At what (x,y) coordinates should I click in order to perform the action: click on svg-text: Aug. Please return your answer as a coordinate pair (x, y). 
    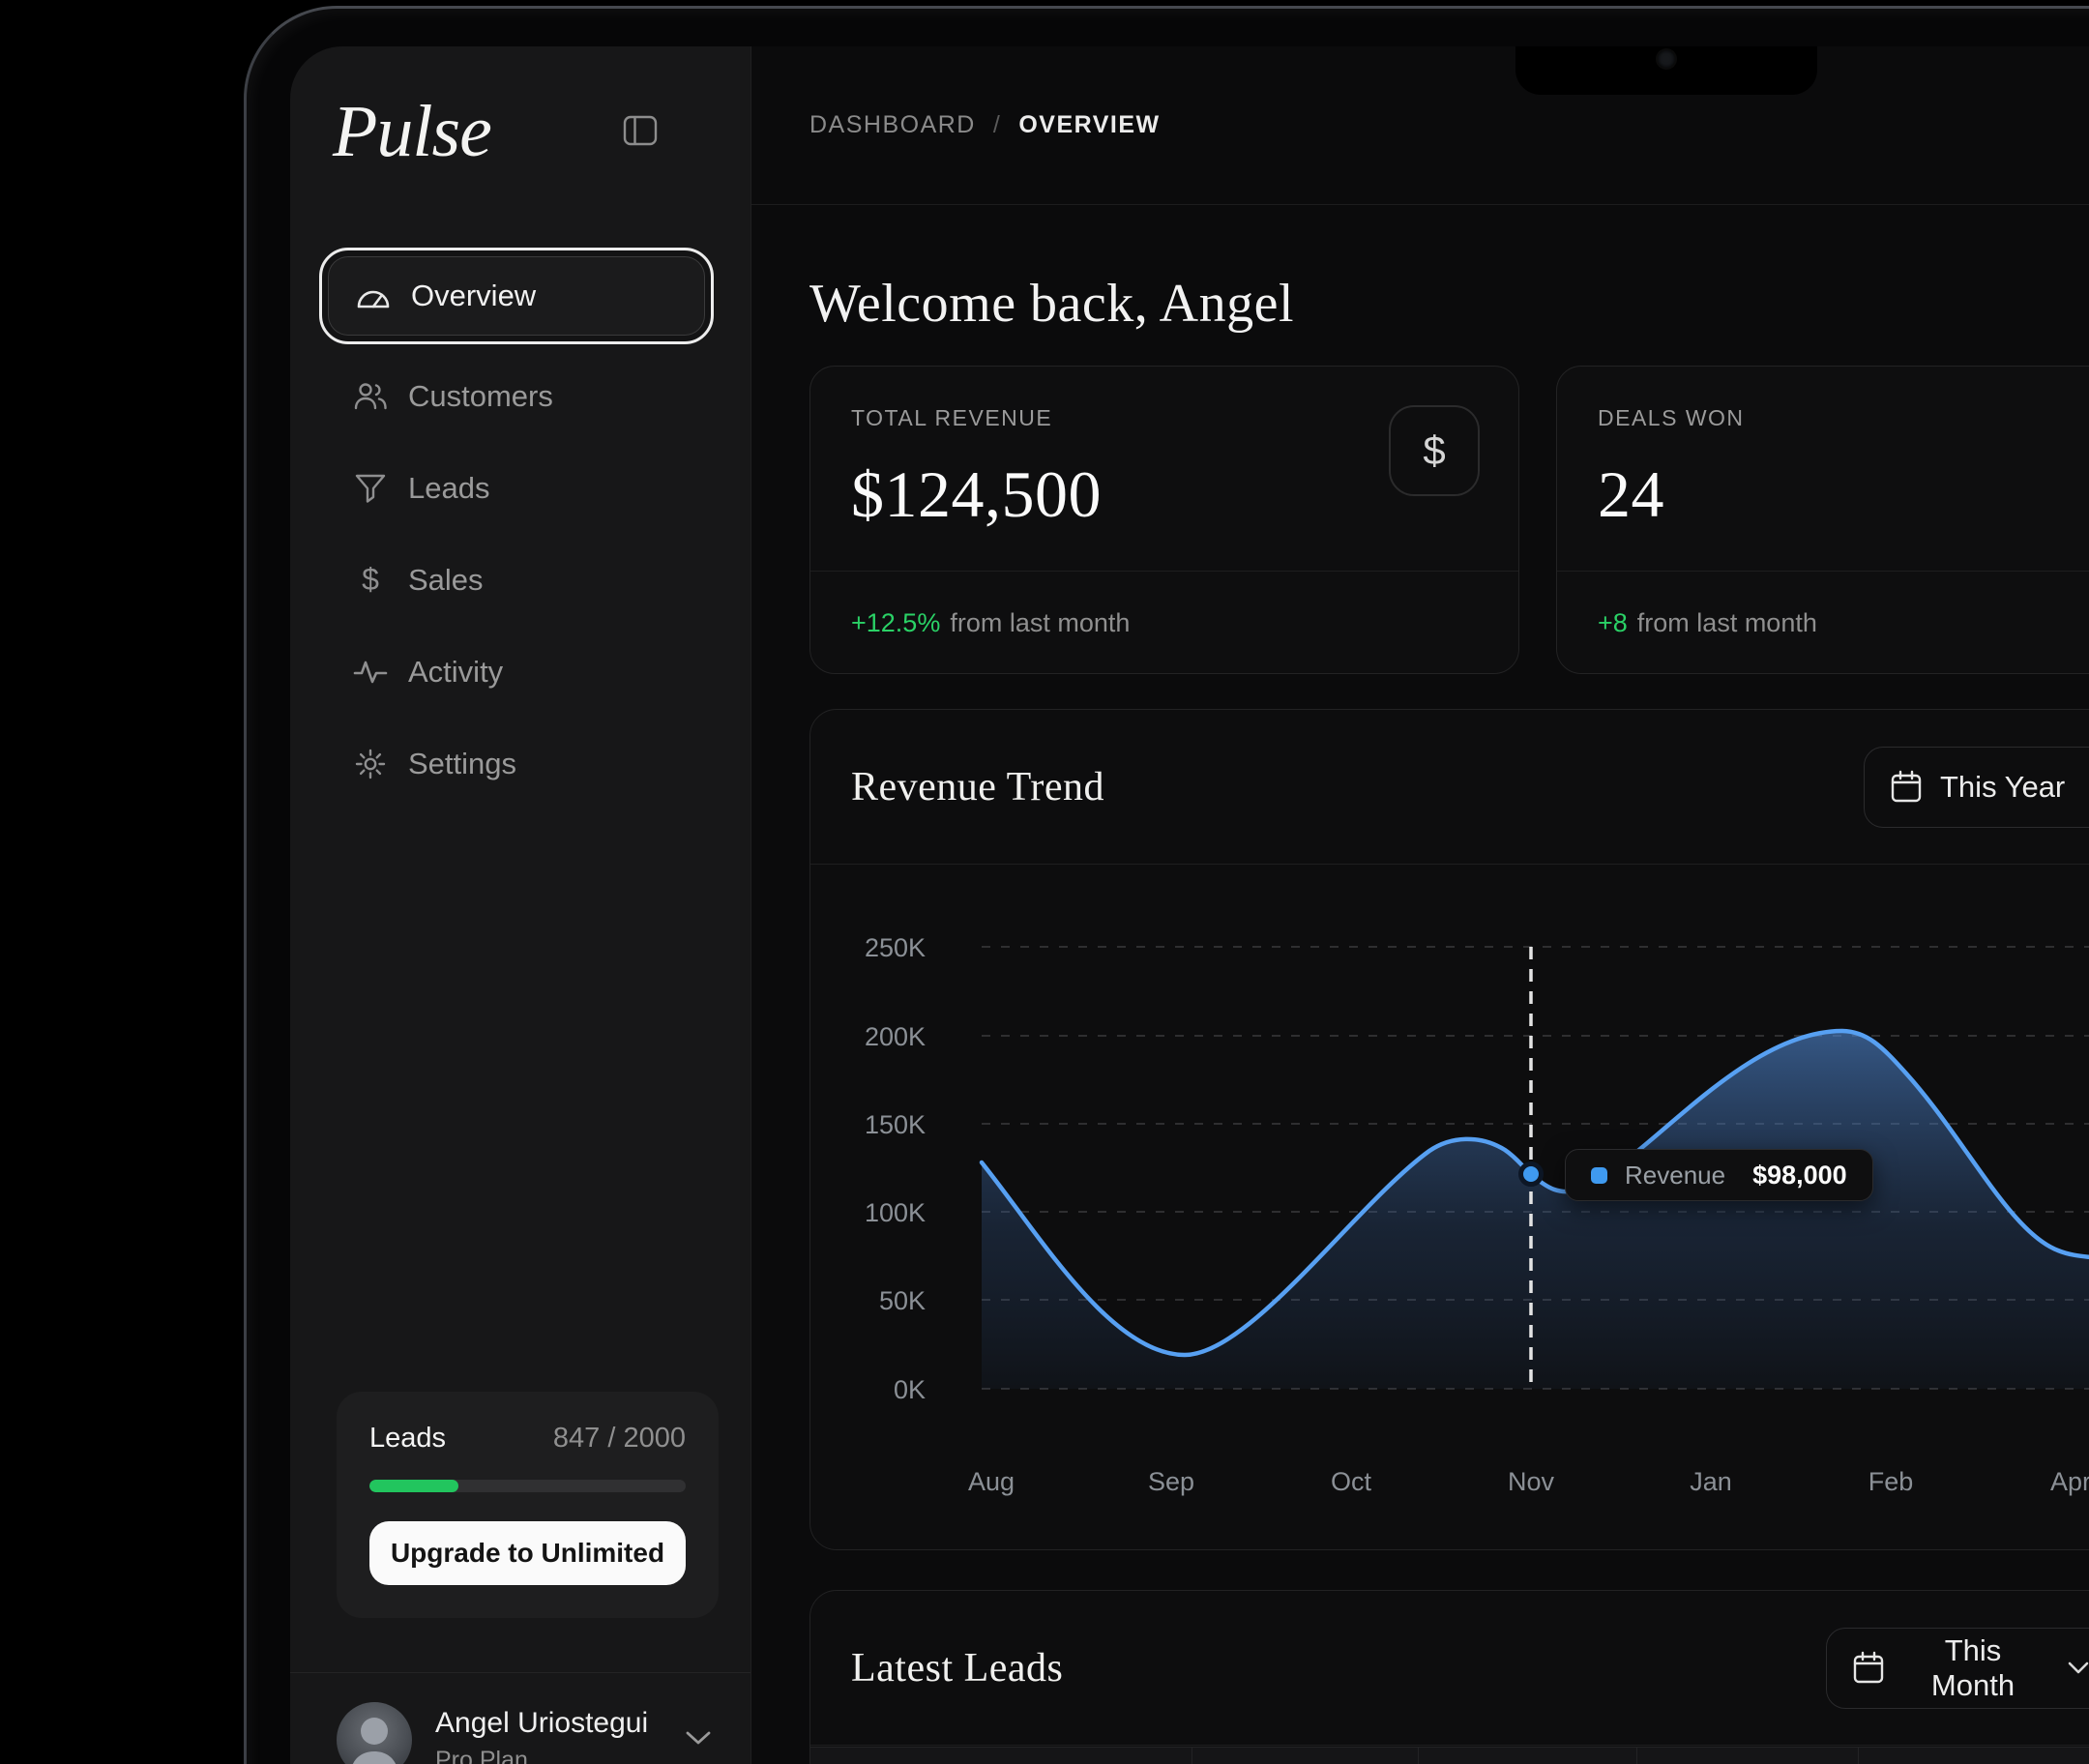
    Looking at the image, I should click on (991, 1481).